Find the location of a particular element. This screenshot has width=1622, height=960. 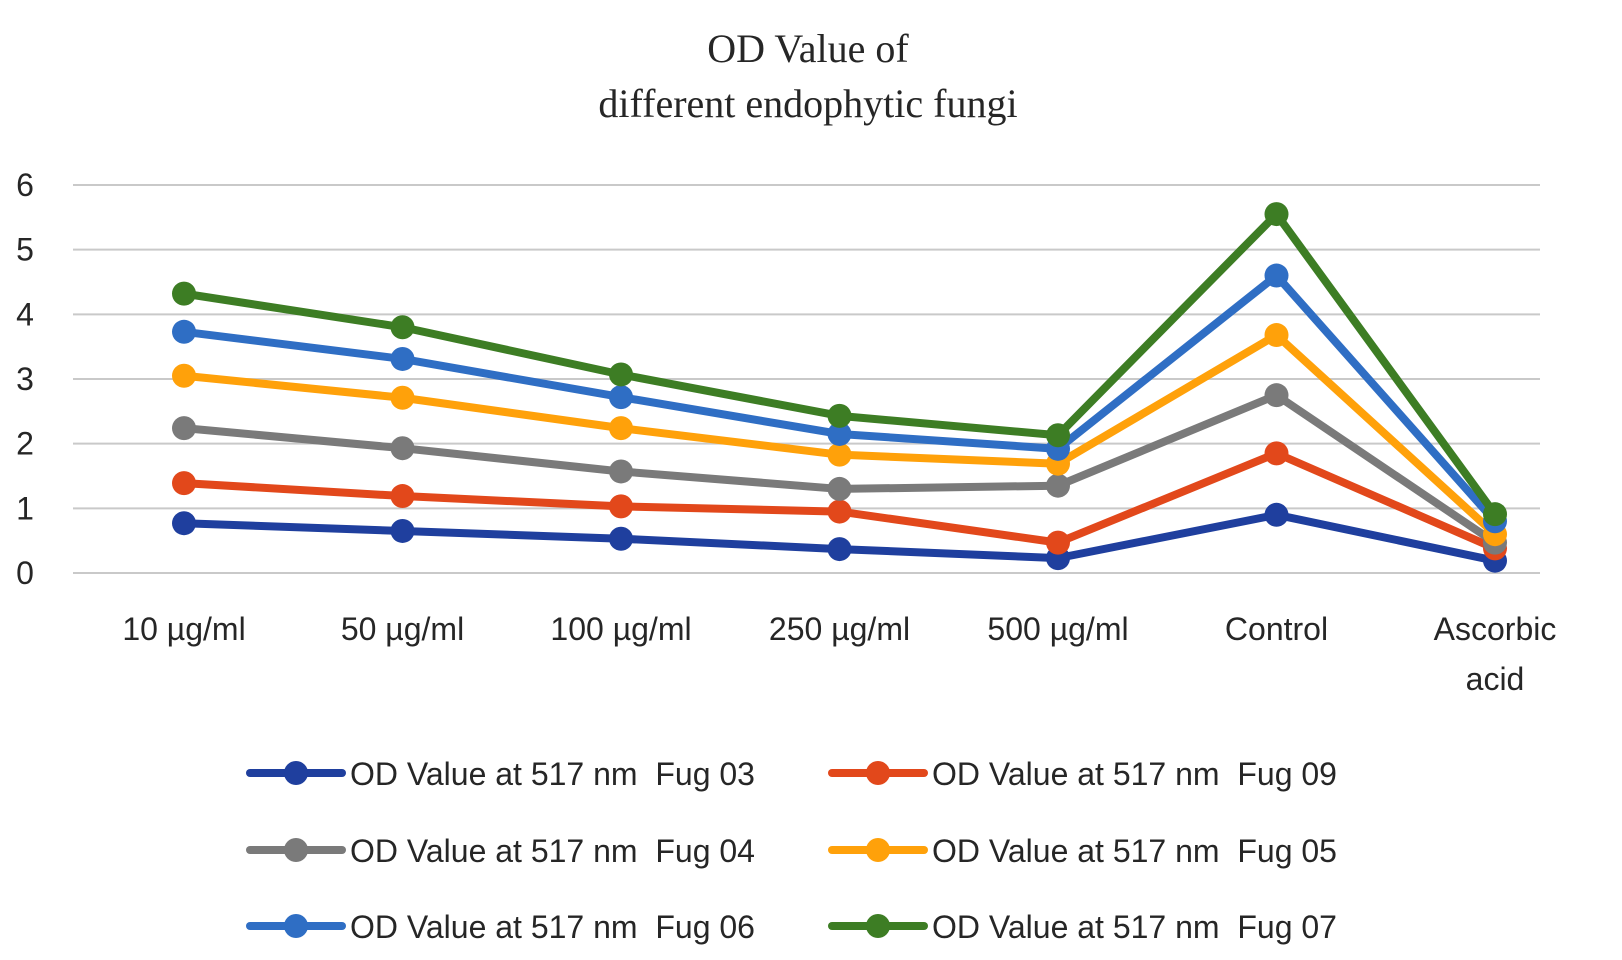

x-tick-label: 500 µg/ml is located at coordinates (1057, 629).